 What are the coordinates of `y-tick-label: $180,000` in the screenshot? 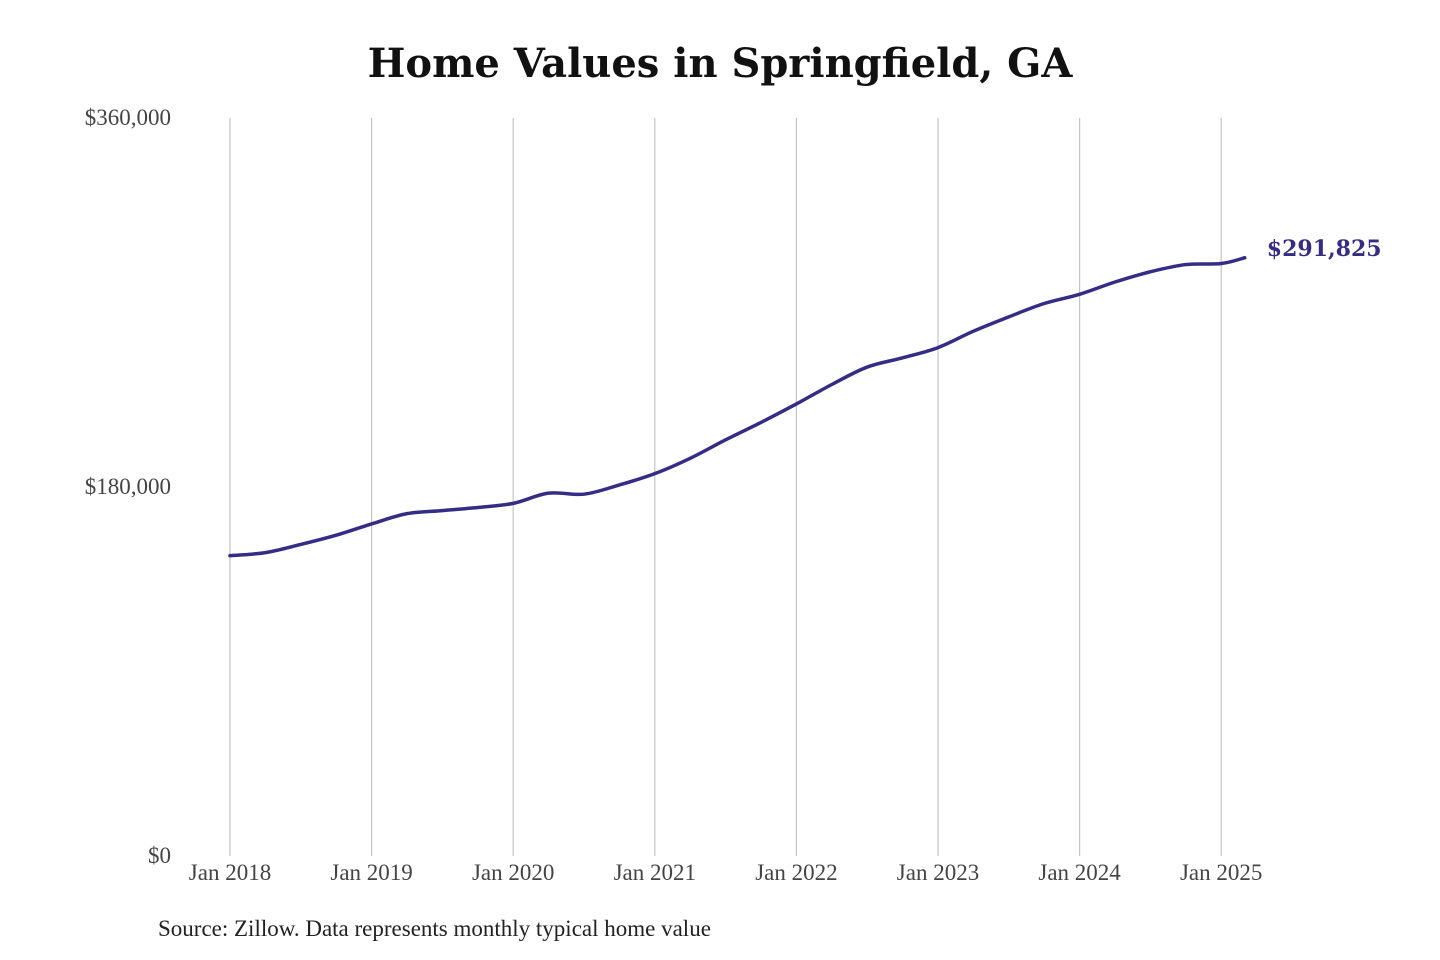 It's located at (128, 486).